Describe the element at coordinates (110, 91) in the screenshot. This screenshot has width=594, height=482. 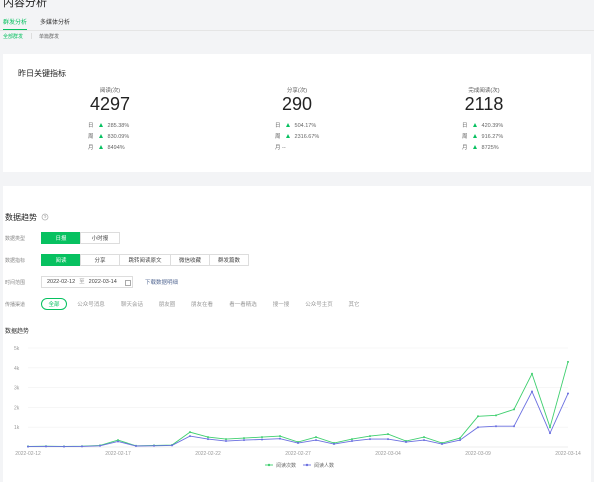
I see `metric-label: 阅读(次)` at that location.